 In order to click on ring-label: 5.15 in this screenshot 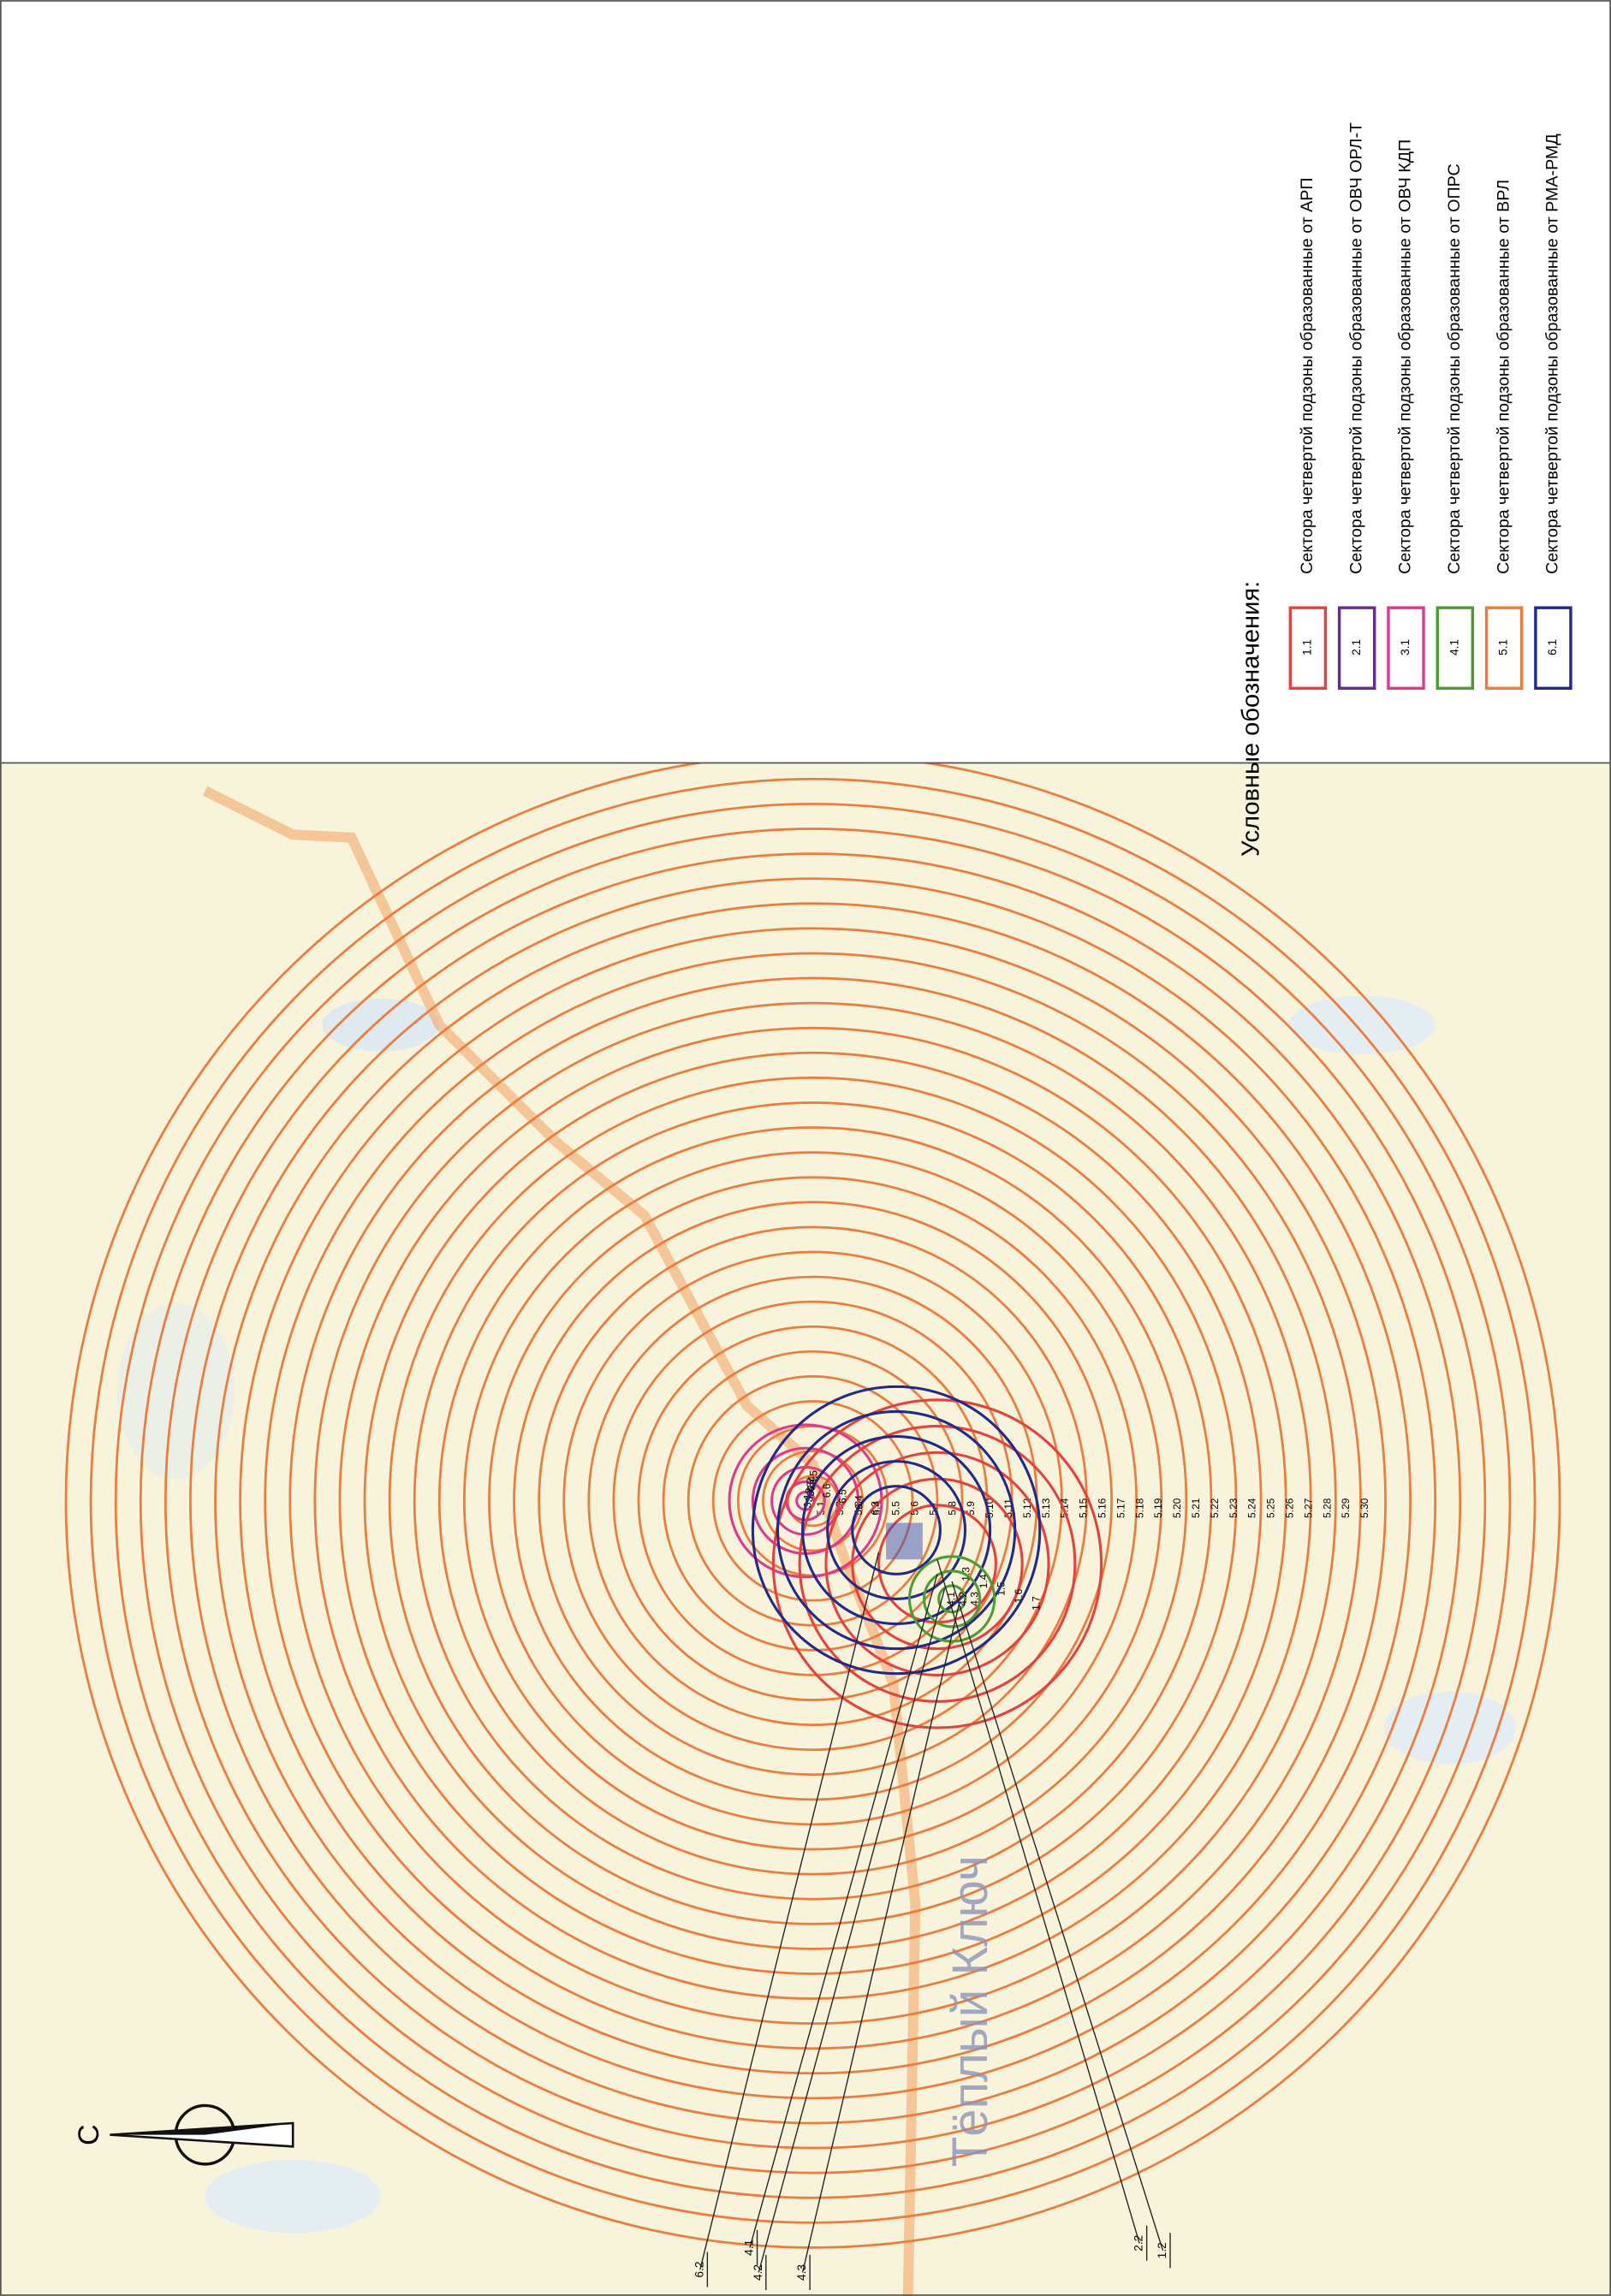, I will do `click(1084, 1508)`.